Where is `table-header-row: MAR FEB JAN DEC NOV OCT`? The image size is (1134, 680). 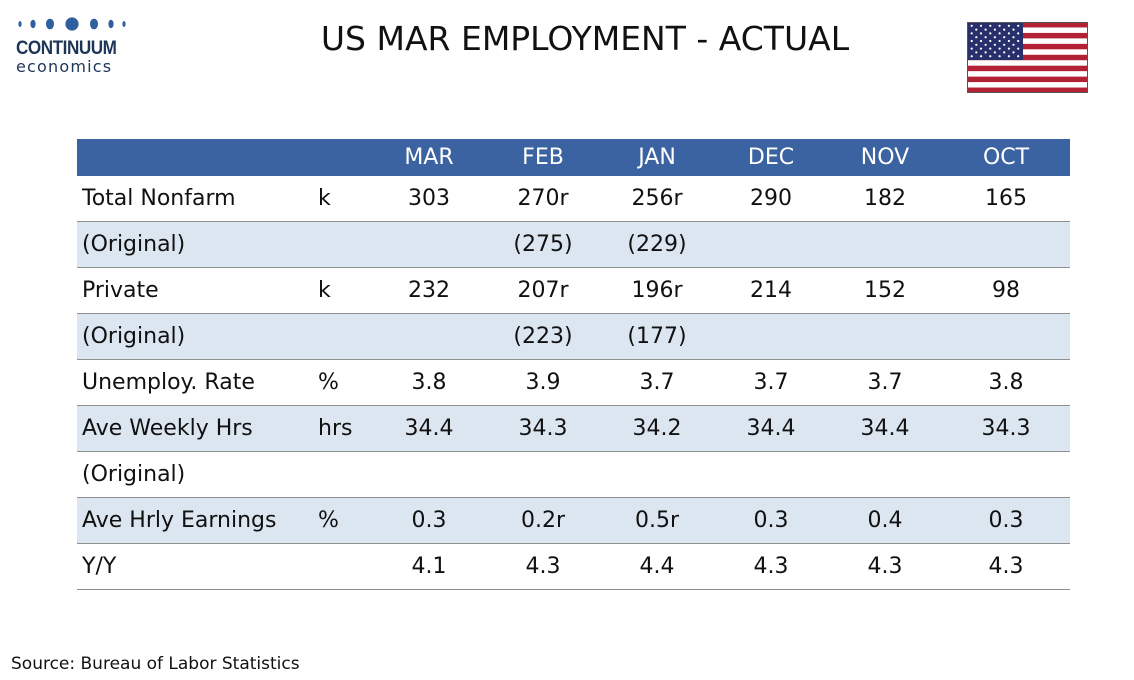 table-header-row: MAR FEB JAN DEC NOV OCT is located at coordinates (573, 157).